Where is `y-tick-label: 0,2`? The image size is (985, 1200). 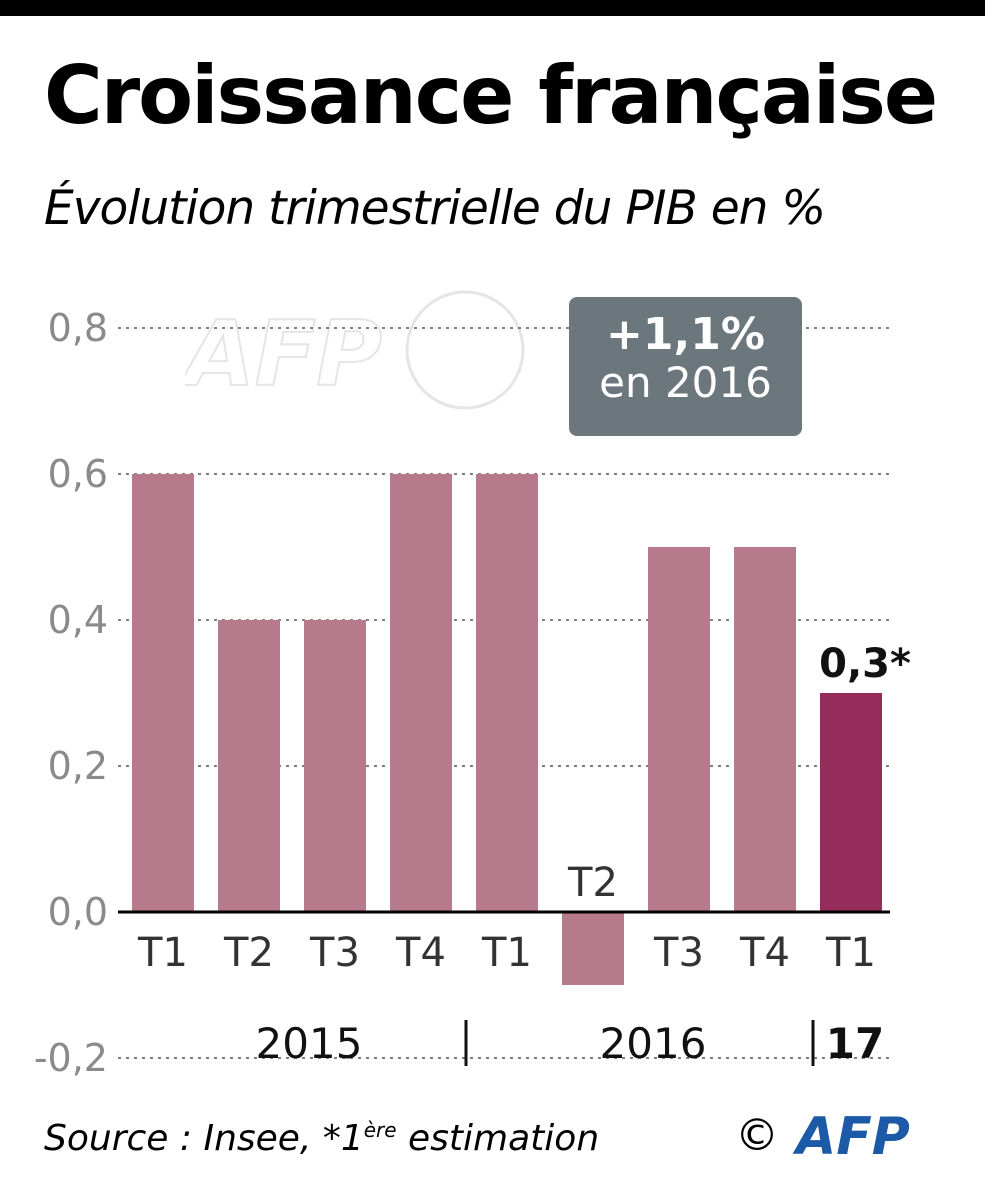 y-tick-label: 0,2 is located at coordinates (78, 766).